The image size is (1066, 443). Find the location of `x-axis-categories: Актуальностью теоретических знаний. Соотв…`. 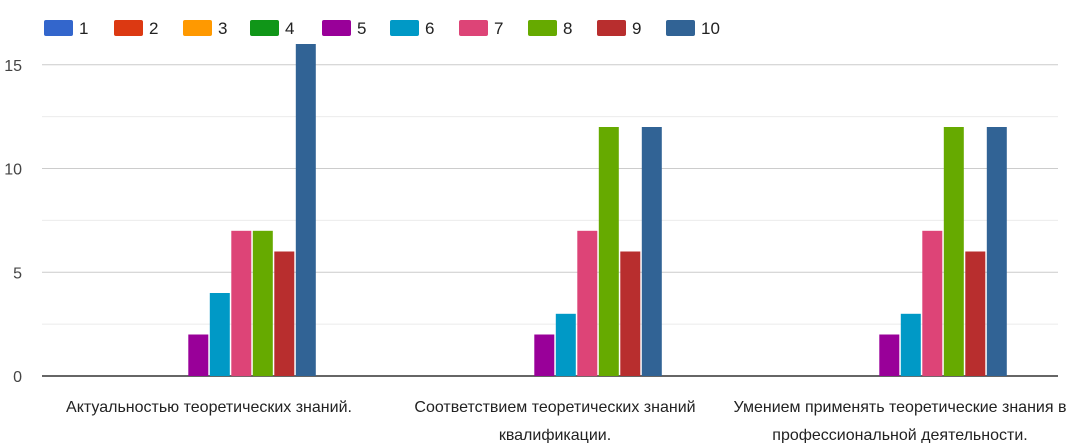

x-axis-categories: Актуальностью теоретических знаний. Соотв… is located at coordinates (566, 421).